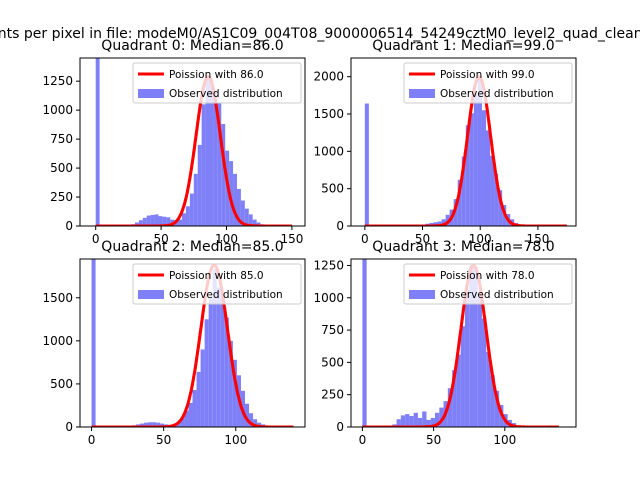  What do you see at coordinates (192, 247) in the screenshot?
I see `chart-title: Quadrant 2: Median=85.0` at bounding box center [192, 247].